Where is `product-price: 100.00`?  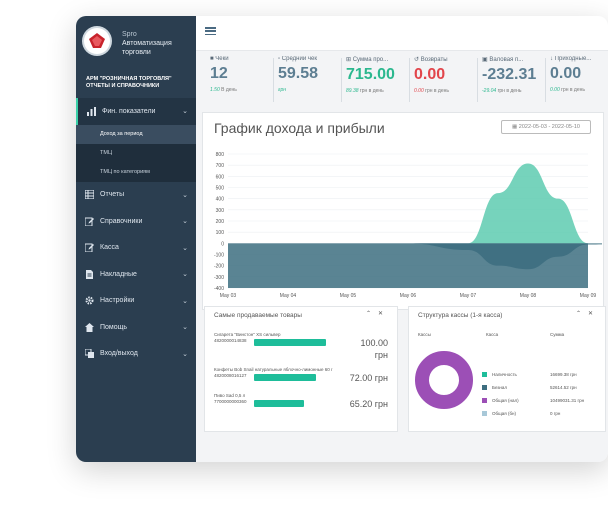
product-price: 100.00 is located at coordinates (374, 343).